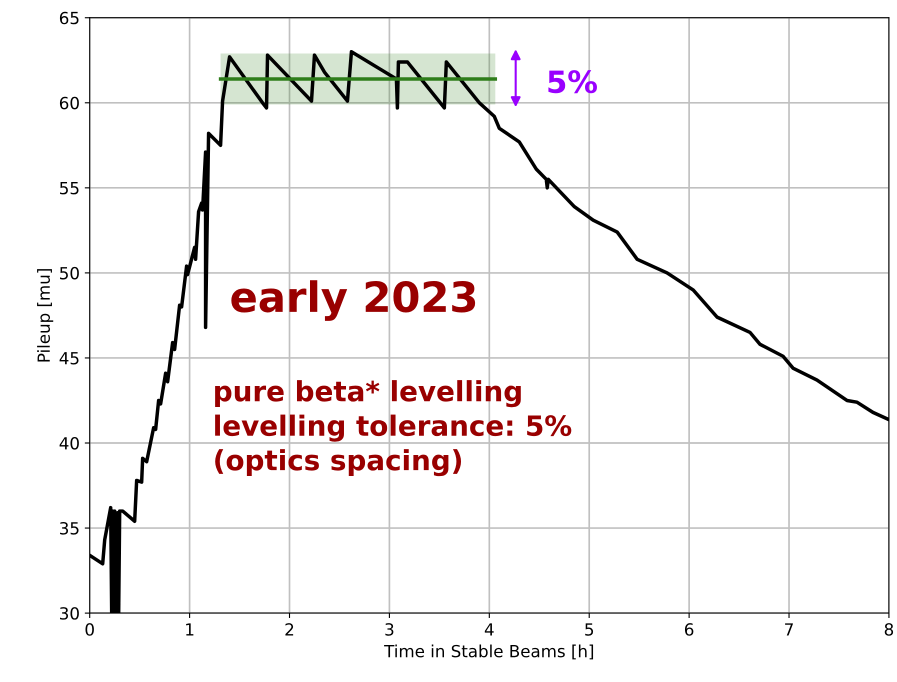 Image resolution: width=897 pixels, height=682 pixels. I want to click on annotation: early 2023, so click(353, 300).